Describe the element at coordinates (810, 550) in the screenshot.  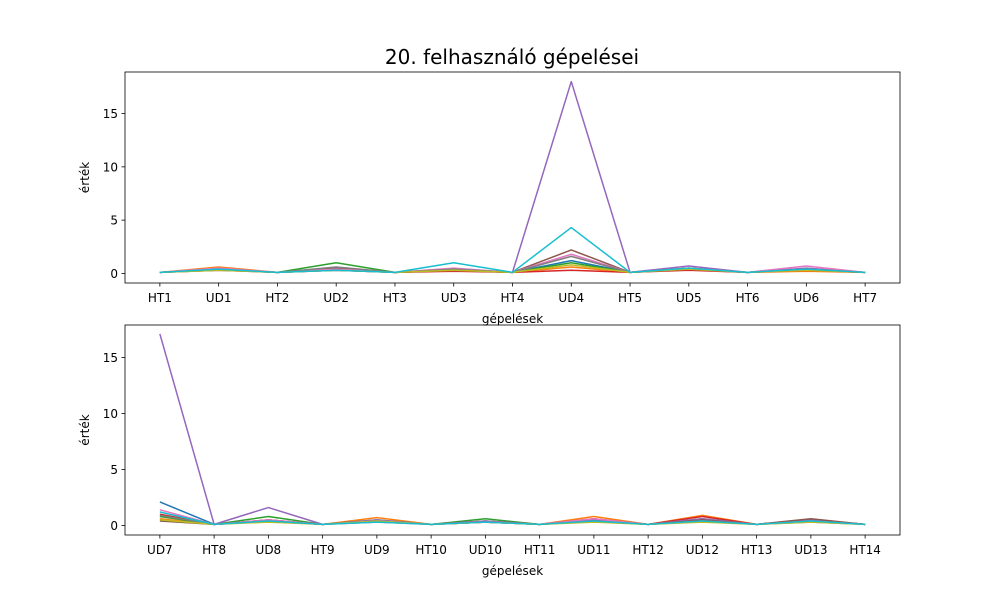
I see `x-tick-label: UD13` at that location.